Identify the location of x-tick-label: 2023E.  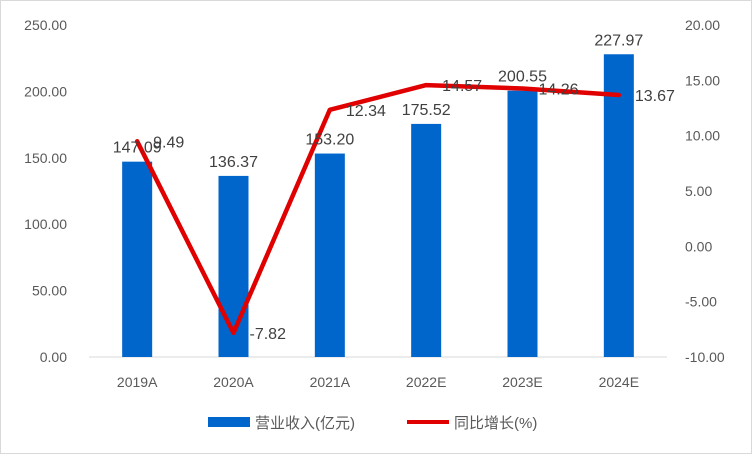
(522, 382).